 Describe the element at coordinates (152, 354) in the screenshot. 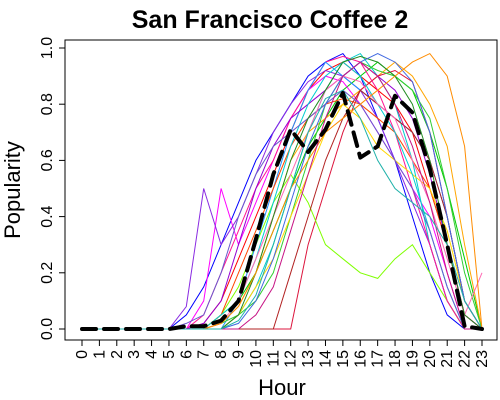

I see `x-tick-label-4: 4` at that location.